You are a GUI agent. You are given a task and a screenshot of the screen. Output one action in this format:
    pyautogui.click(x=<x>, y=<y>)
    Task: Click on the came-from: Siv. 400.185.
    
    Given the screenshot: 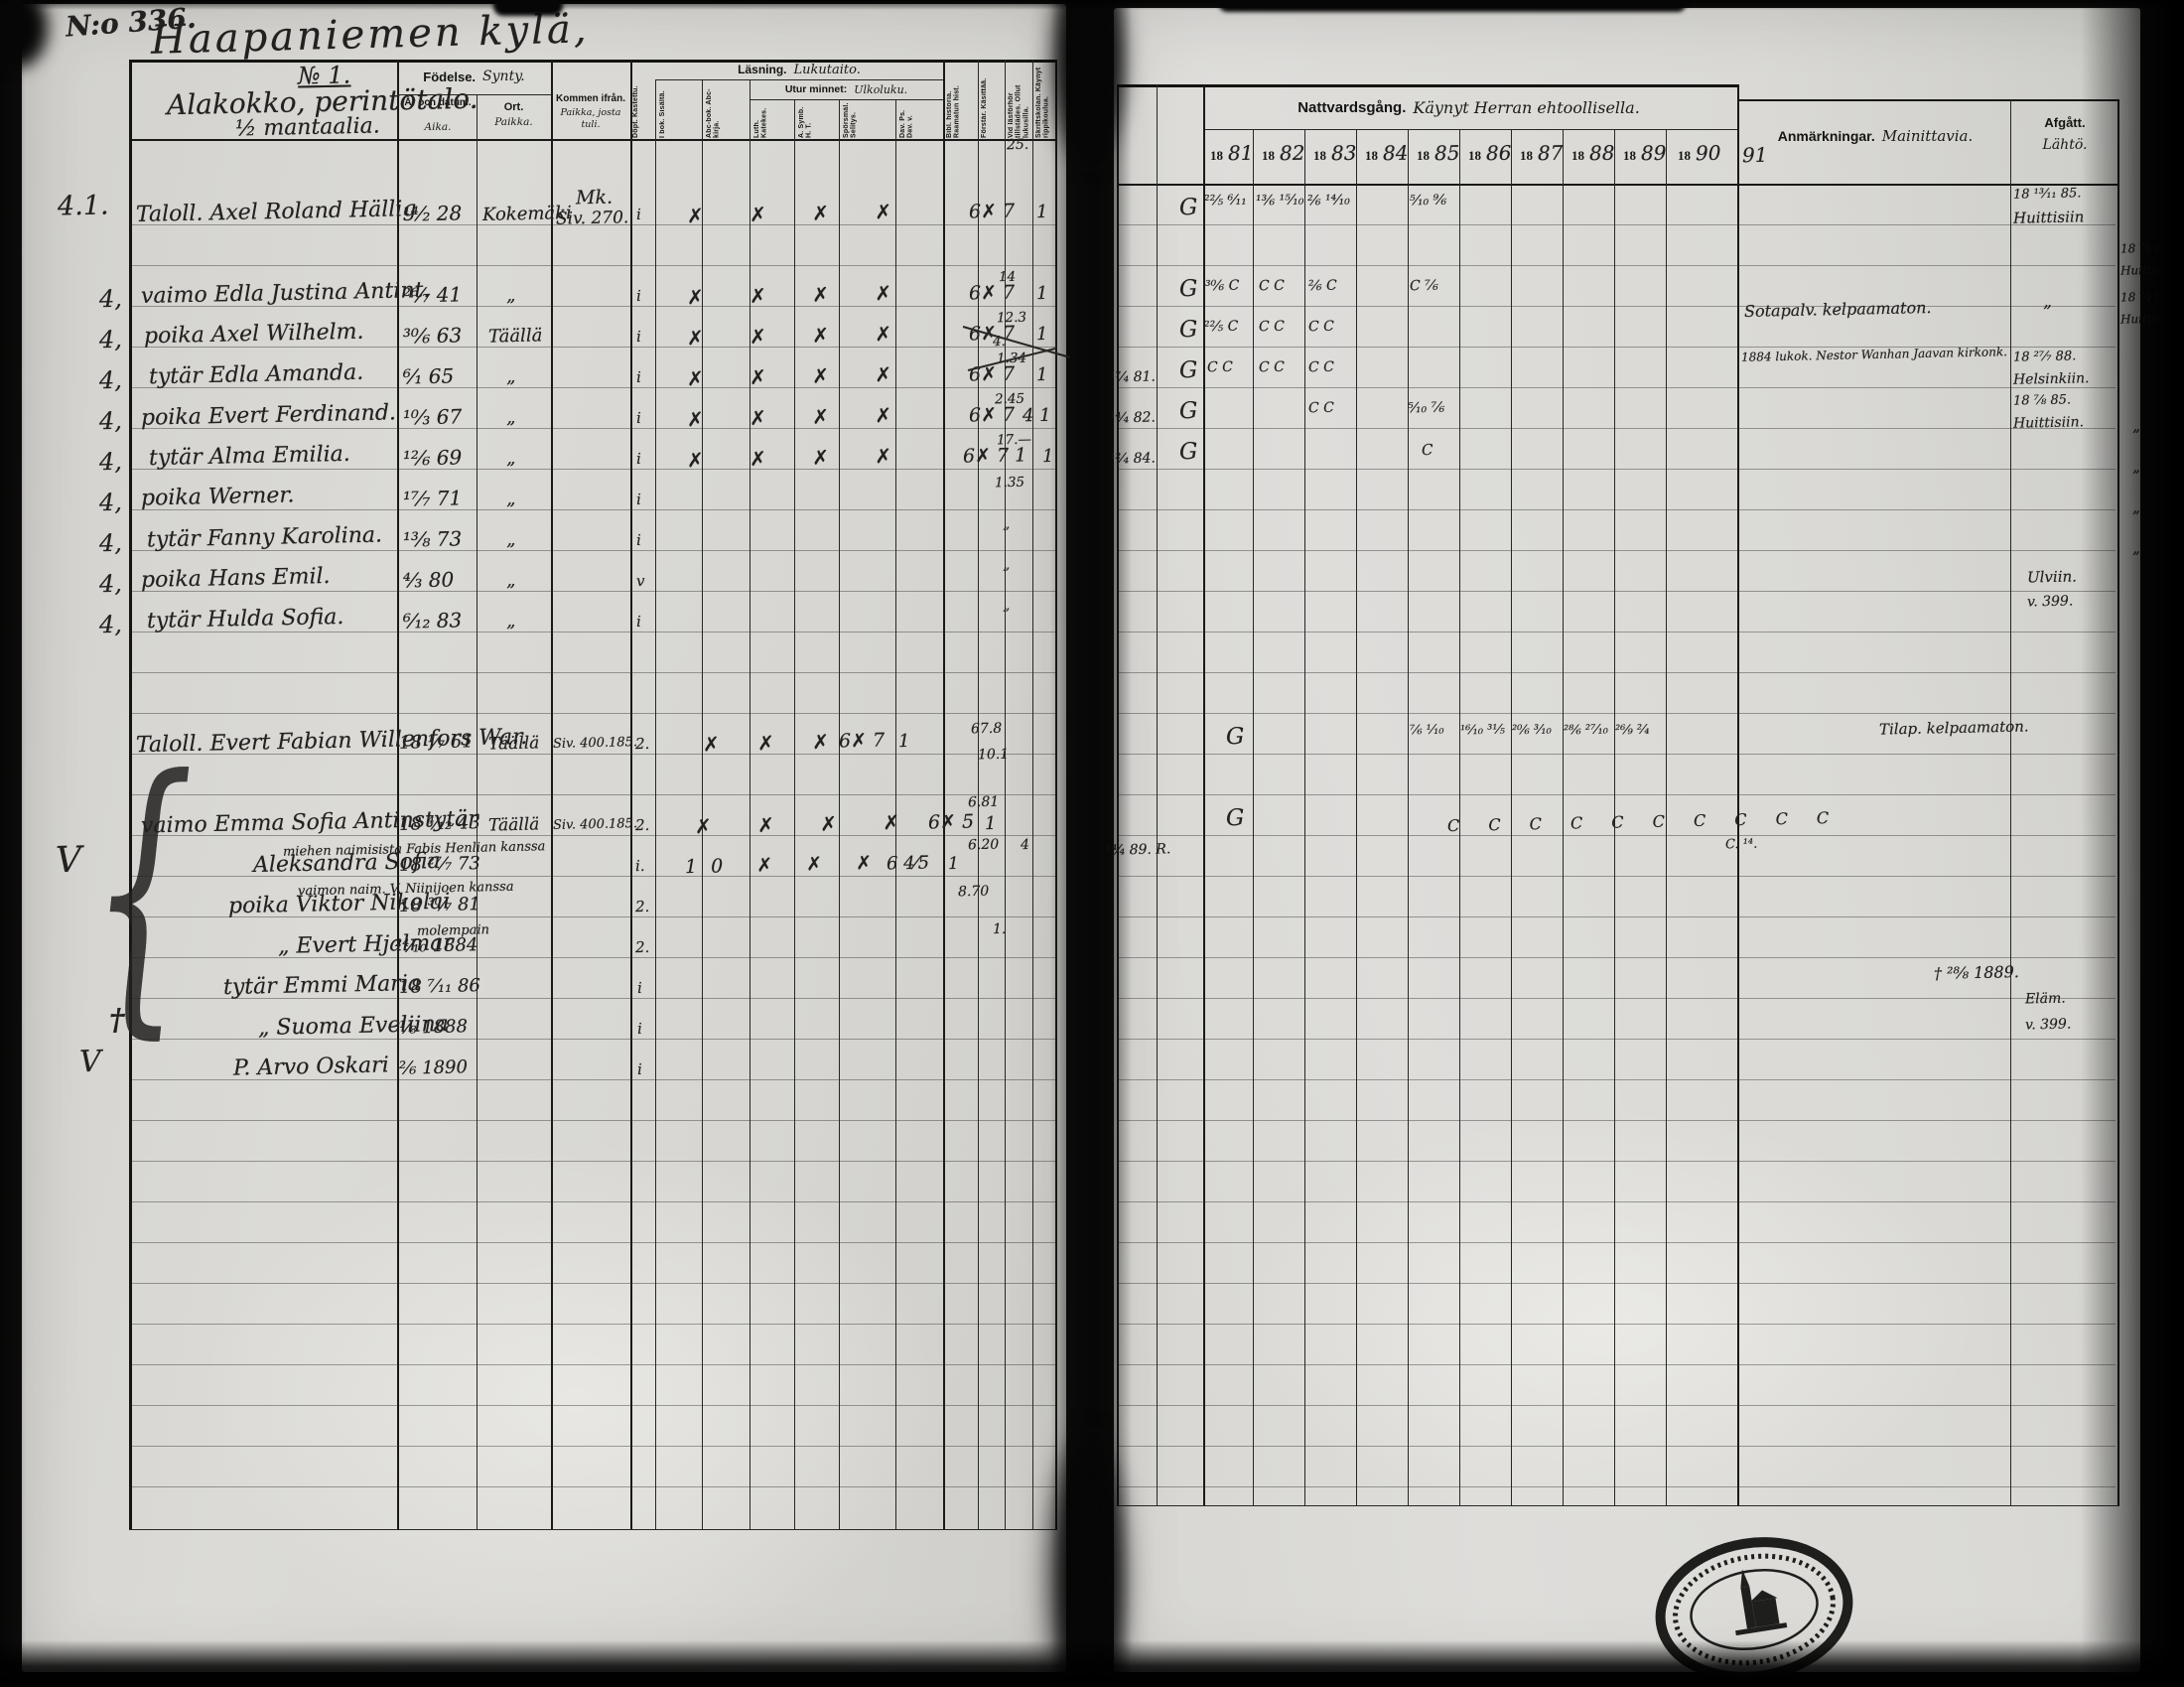 What is the action you would take?
    pyautogui.click(x=595, y=824)
    